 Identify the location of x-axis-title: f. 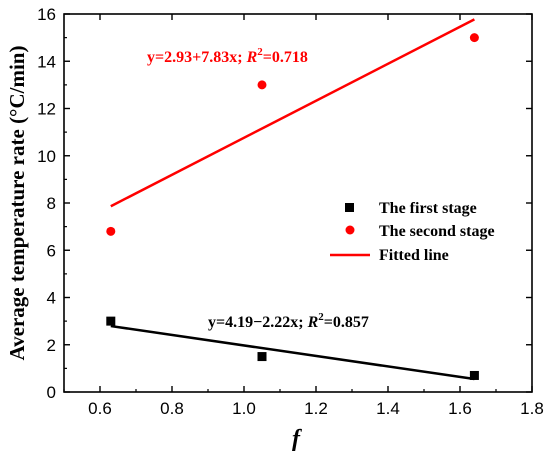
(297, 439).